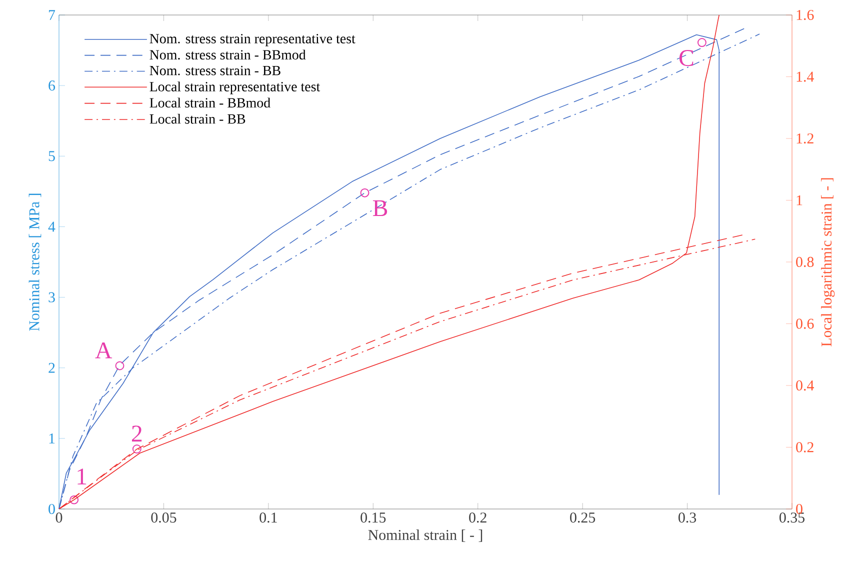  What do you see at coordinates (373, 517) in the screenshot?
I see `x-tick-label: 0.15` at bounding box center [373, 517].